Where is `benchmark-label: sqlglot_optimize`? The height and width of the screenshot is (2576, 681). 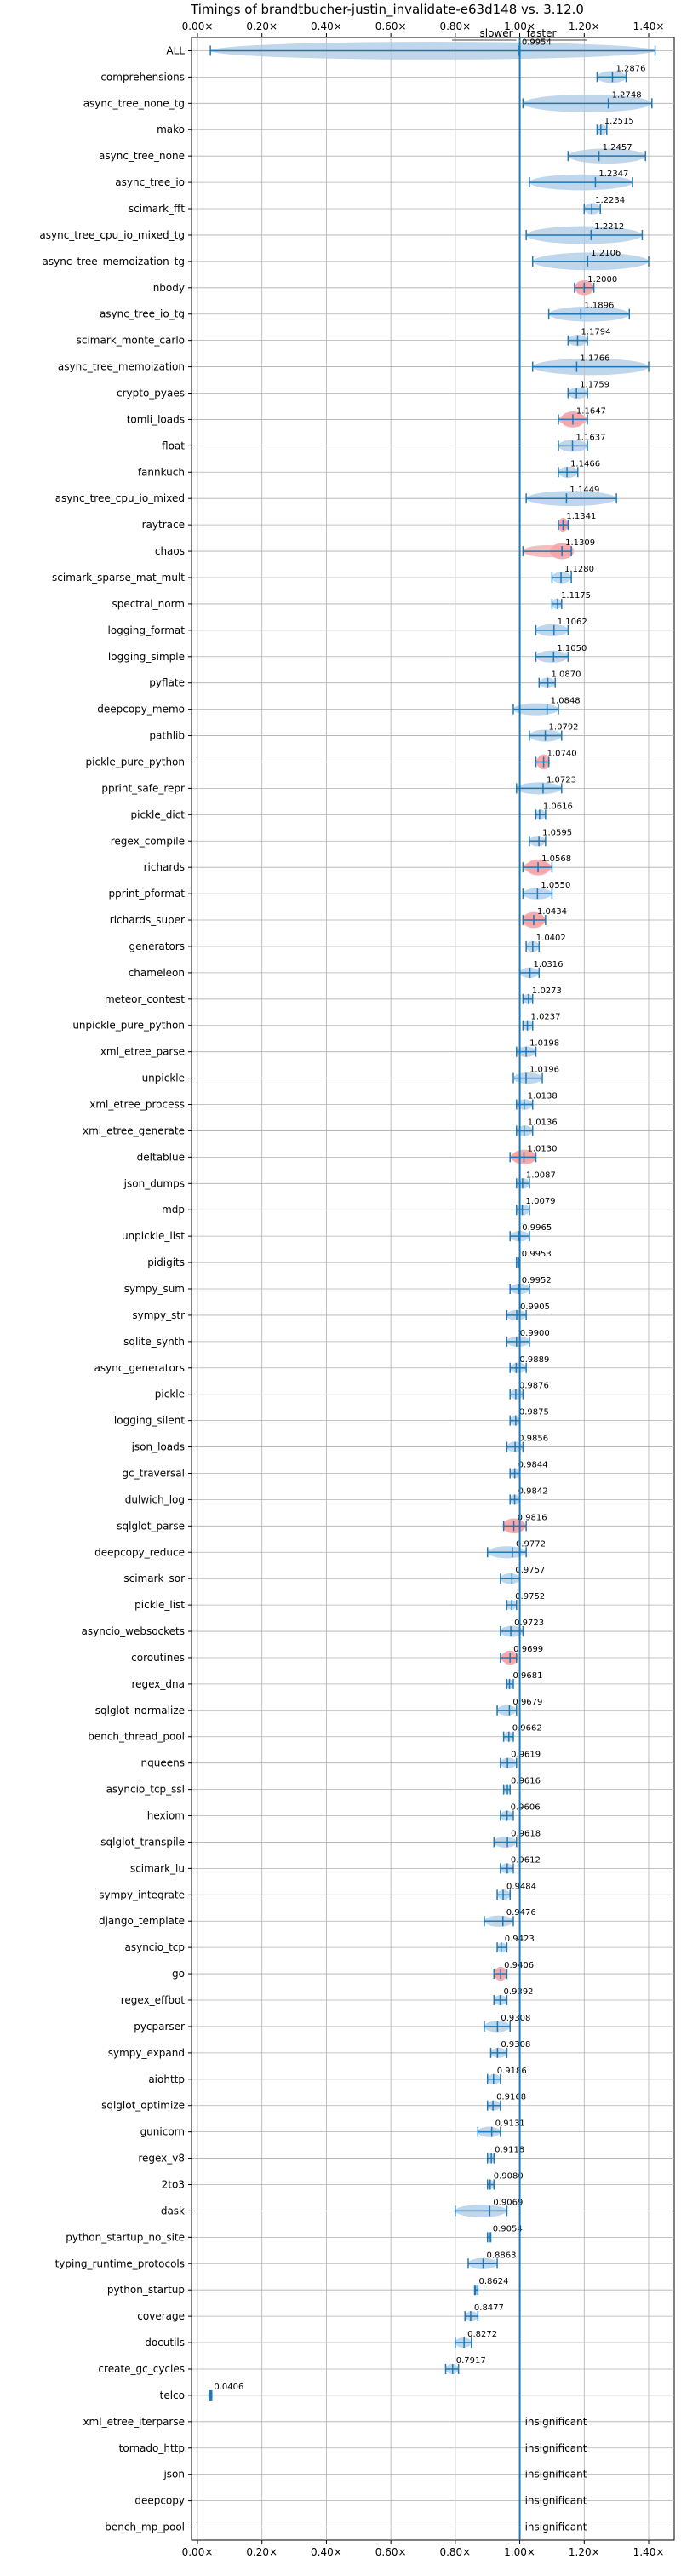 benchmark-label: sqlglot_optimize is located at coordinates (143, 2106).